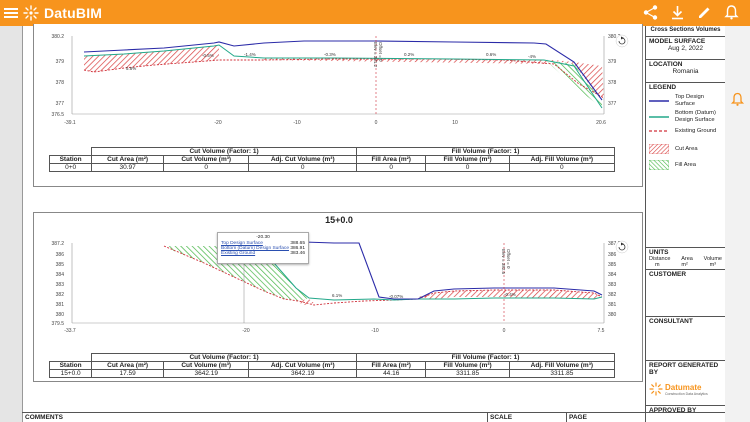 The height and width of the screenshot is (422, 750). Describe the element at coordinates (614, 279) in the screenshot. I see `y-tick-labels-right: 387.2 386 385 384 383 382 381 380` at that location.